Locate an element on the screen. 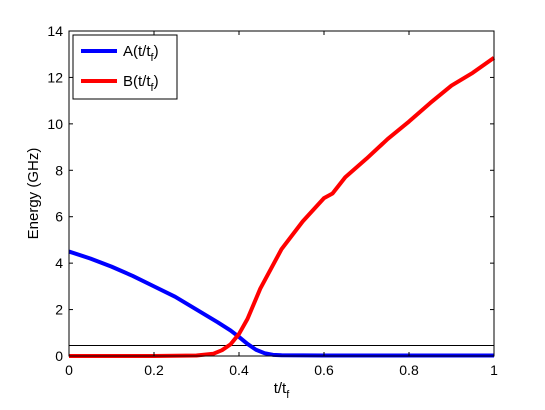  x-tick-label: 0.6 is located at coordinates (324, 370).